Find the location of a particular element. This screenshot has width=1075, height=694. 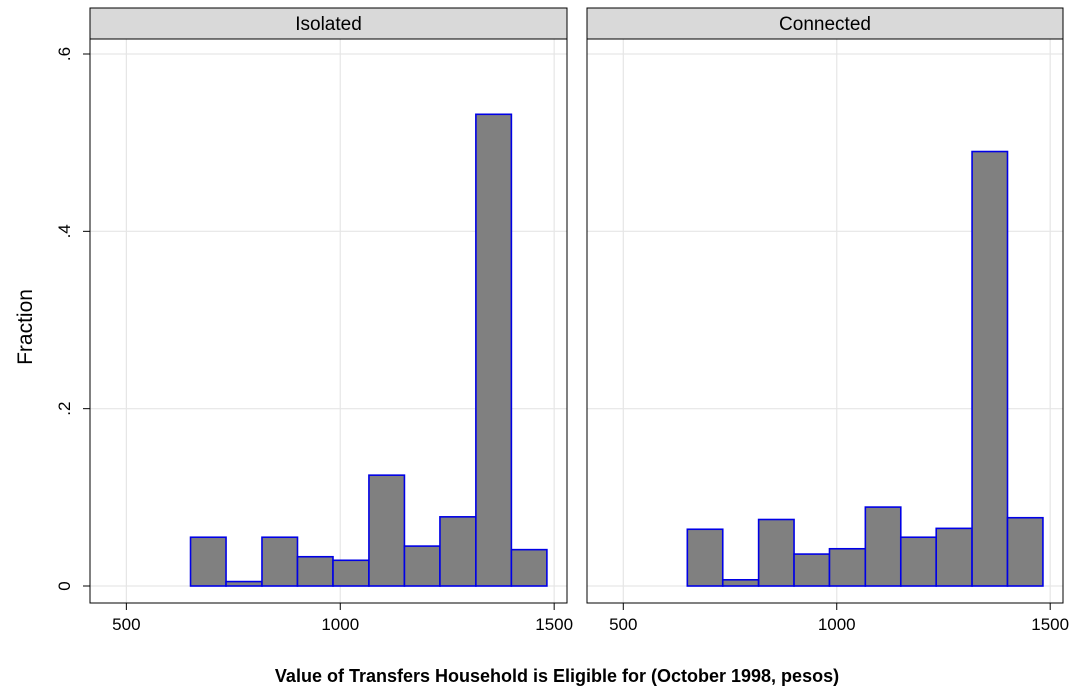

panel-title: Connected is located at coordinates (825, 24).